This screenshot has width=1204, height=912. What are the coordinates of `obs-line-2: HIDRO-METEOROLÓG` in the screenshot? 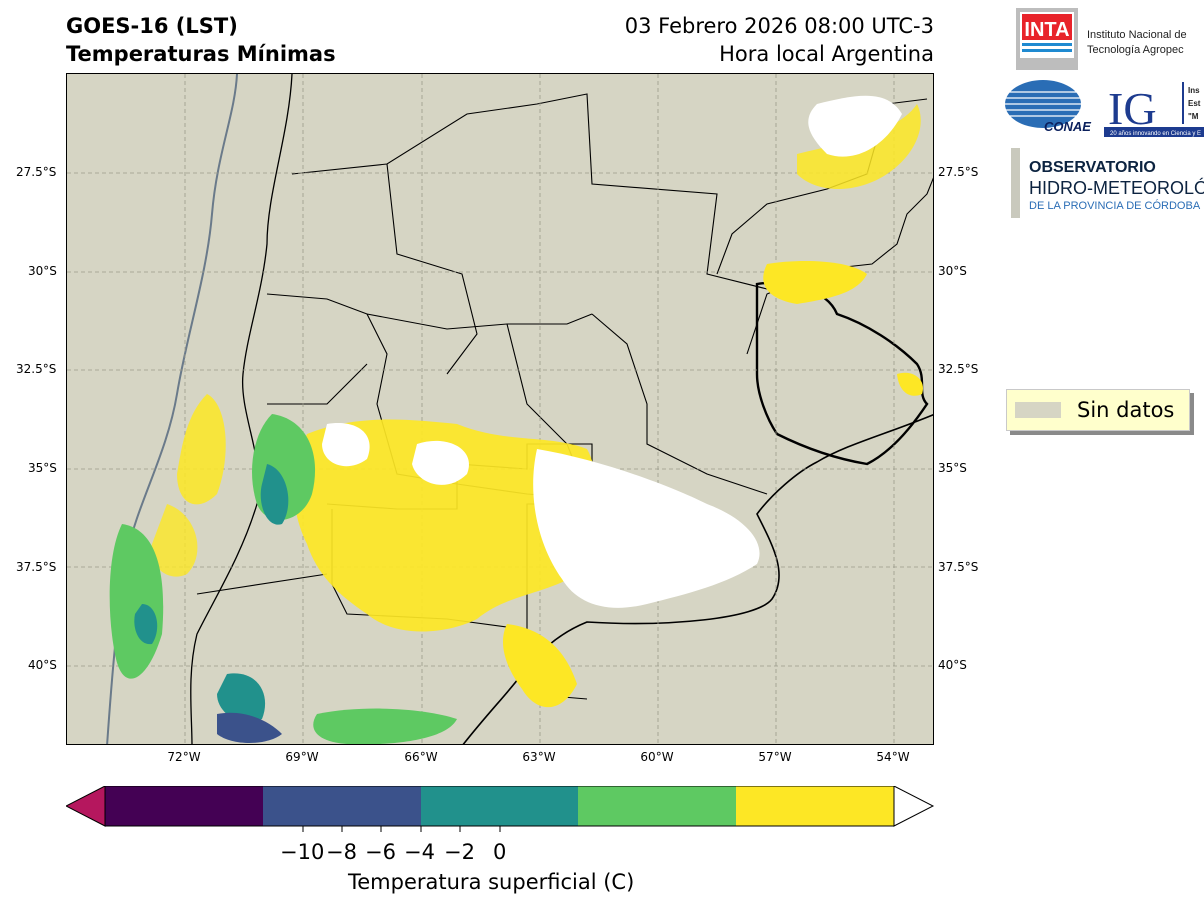 It's located at (1116, 187).